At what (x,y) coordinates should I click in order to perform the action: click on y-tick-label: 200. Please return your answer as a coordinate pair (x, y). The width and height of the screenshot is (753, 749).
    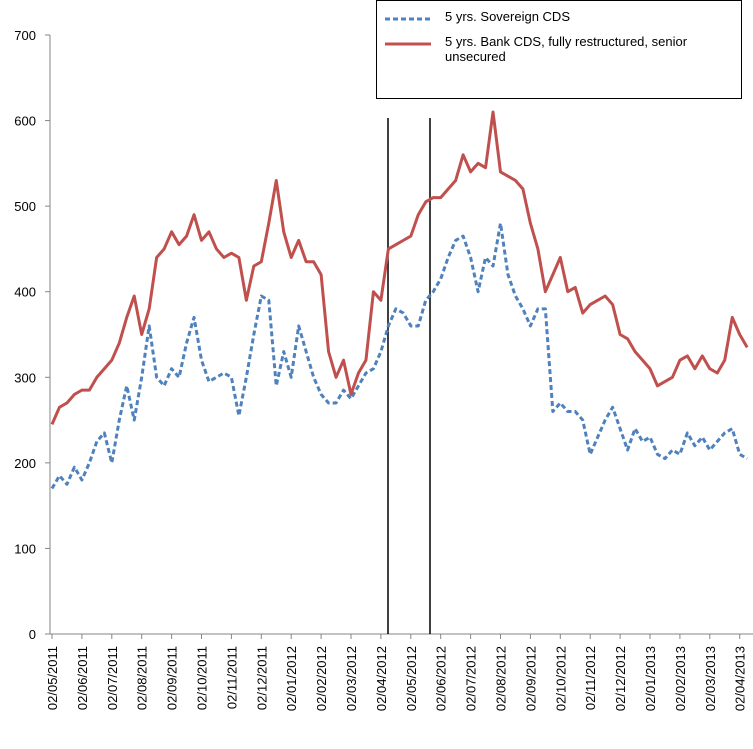
    Looking at the image, I should click on (25, 463).